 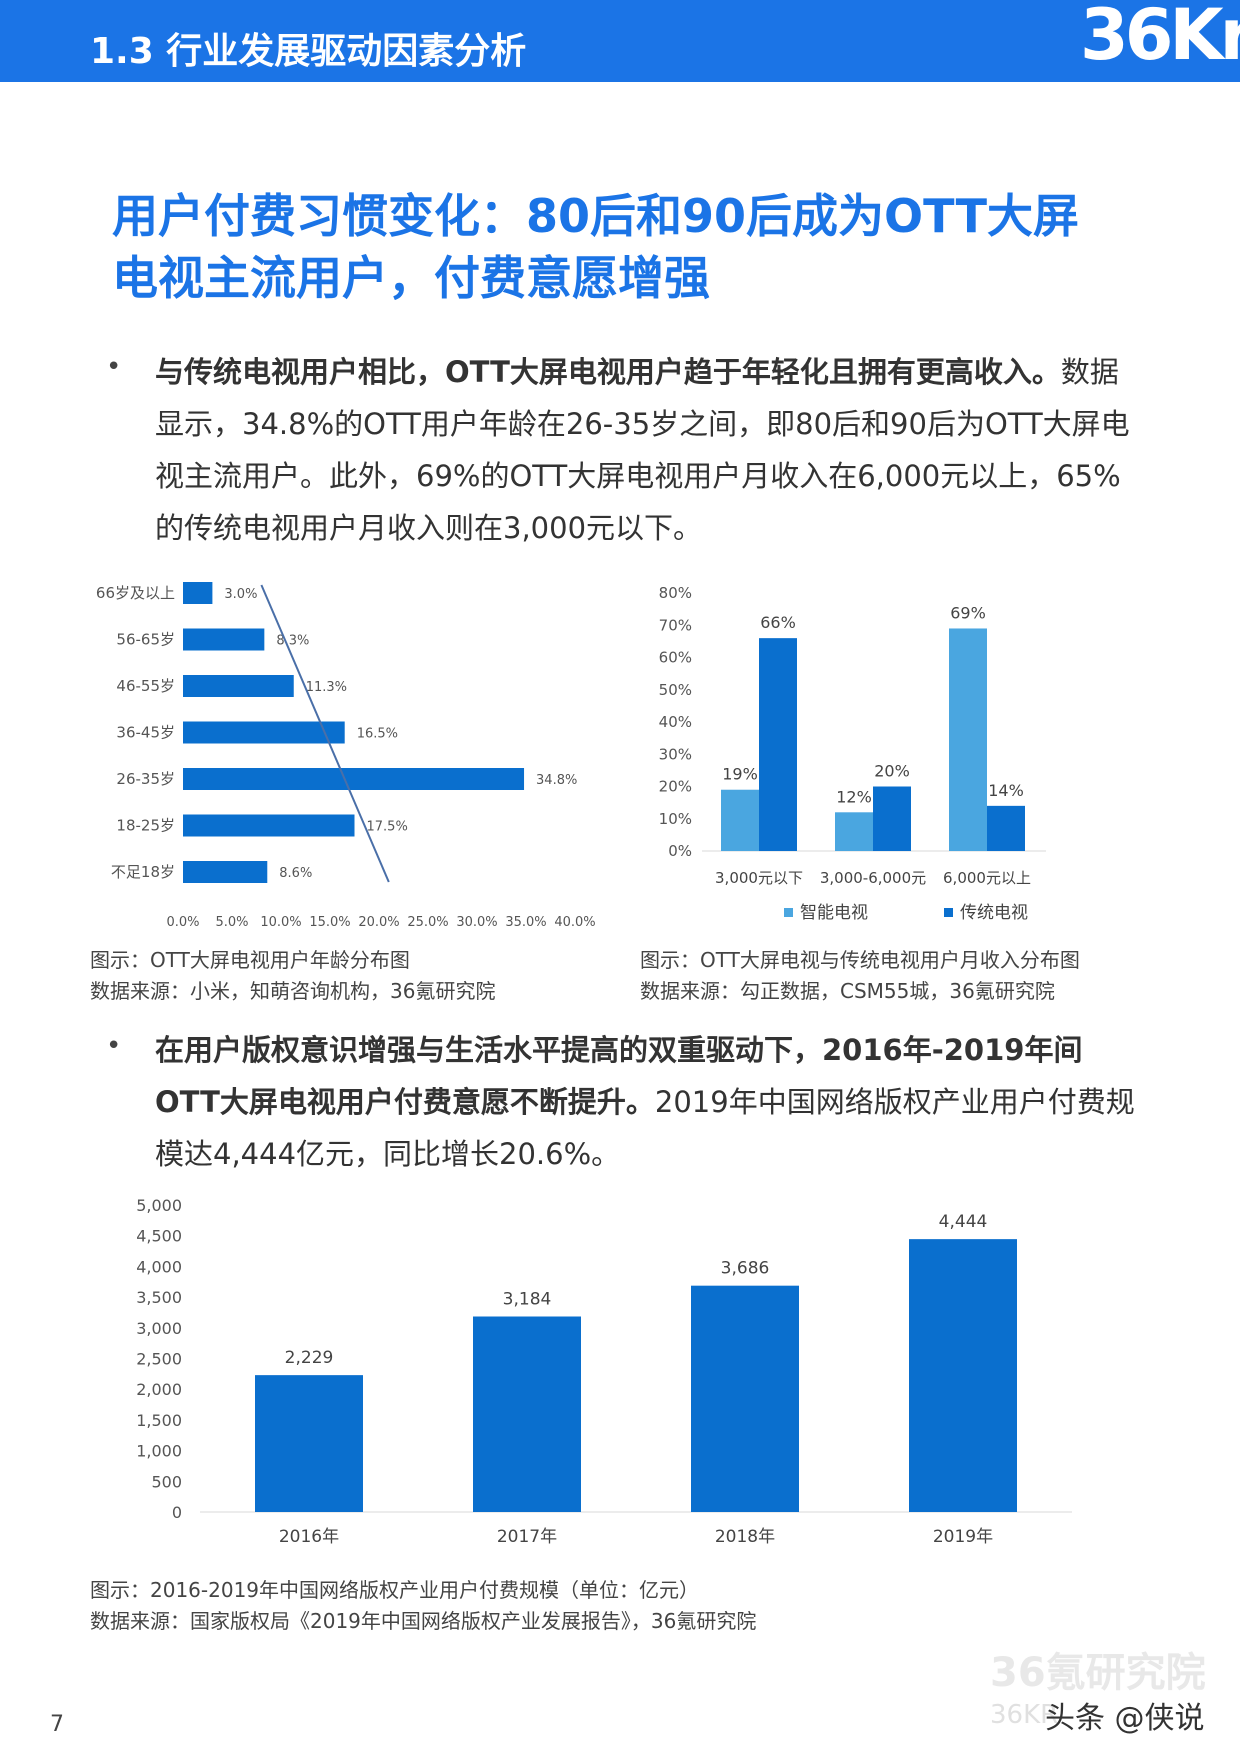 I want to click on main-title-line2: 电视主流用户，付费意愿增强, so click(x=411, y=278).